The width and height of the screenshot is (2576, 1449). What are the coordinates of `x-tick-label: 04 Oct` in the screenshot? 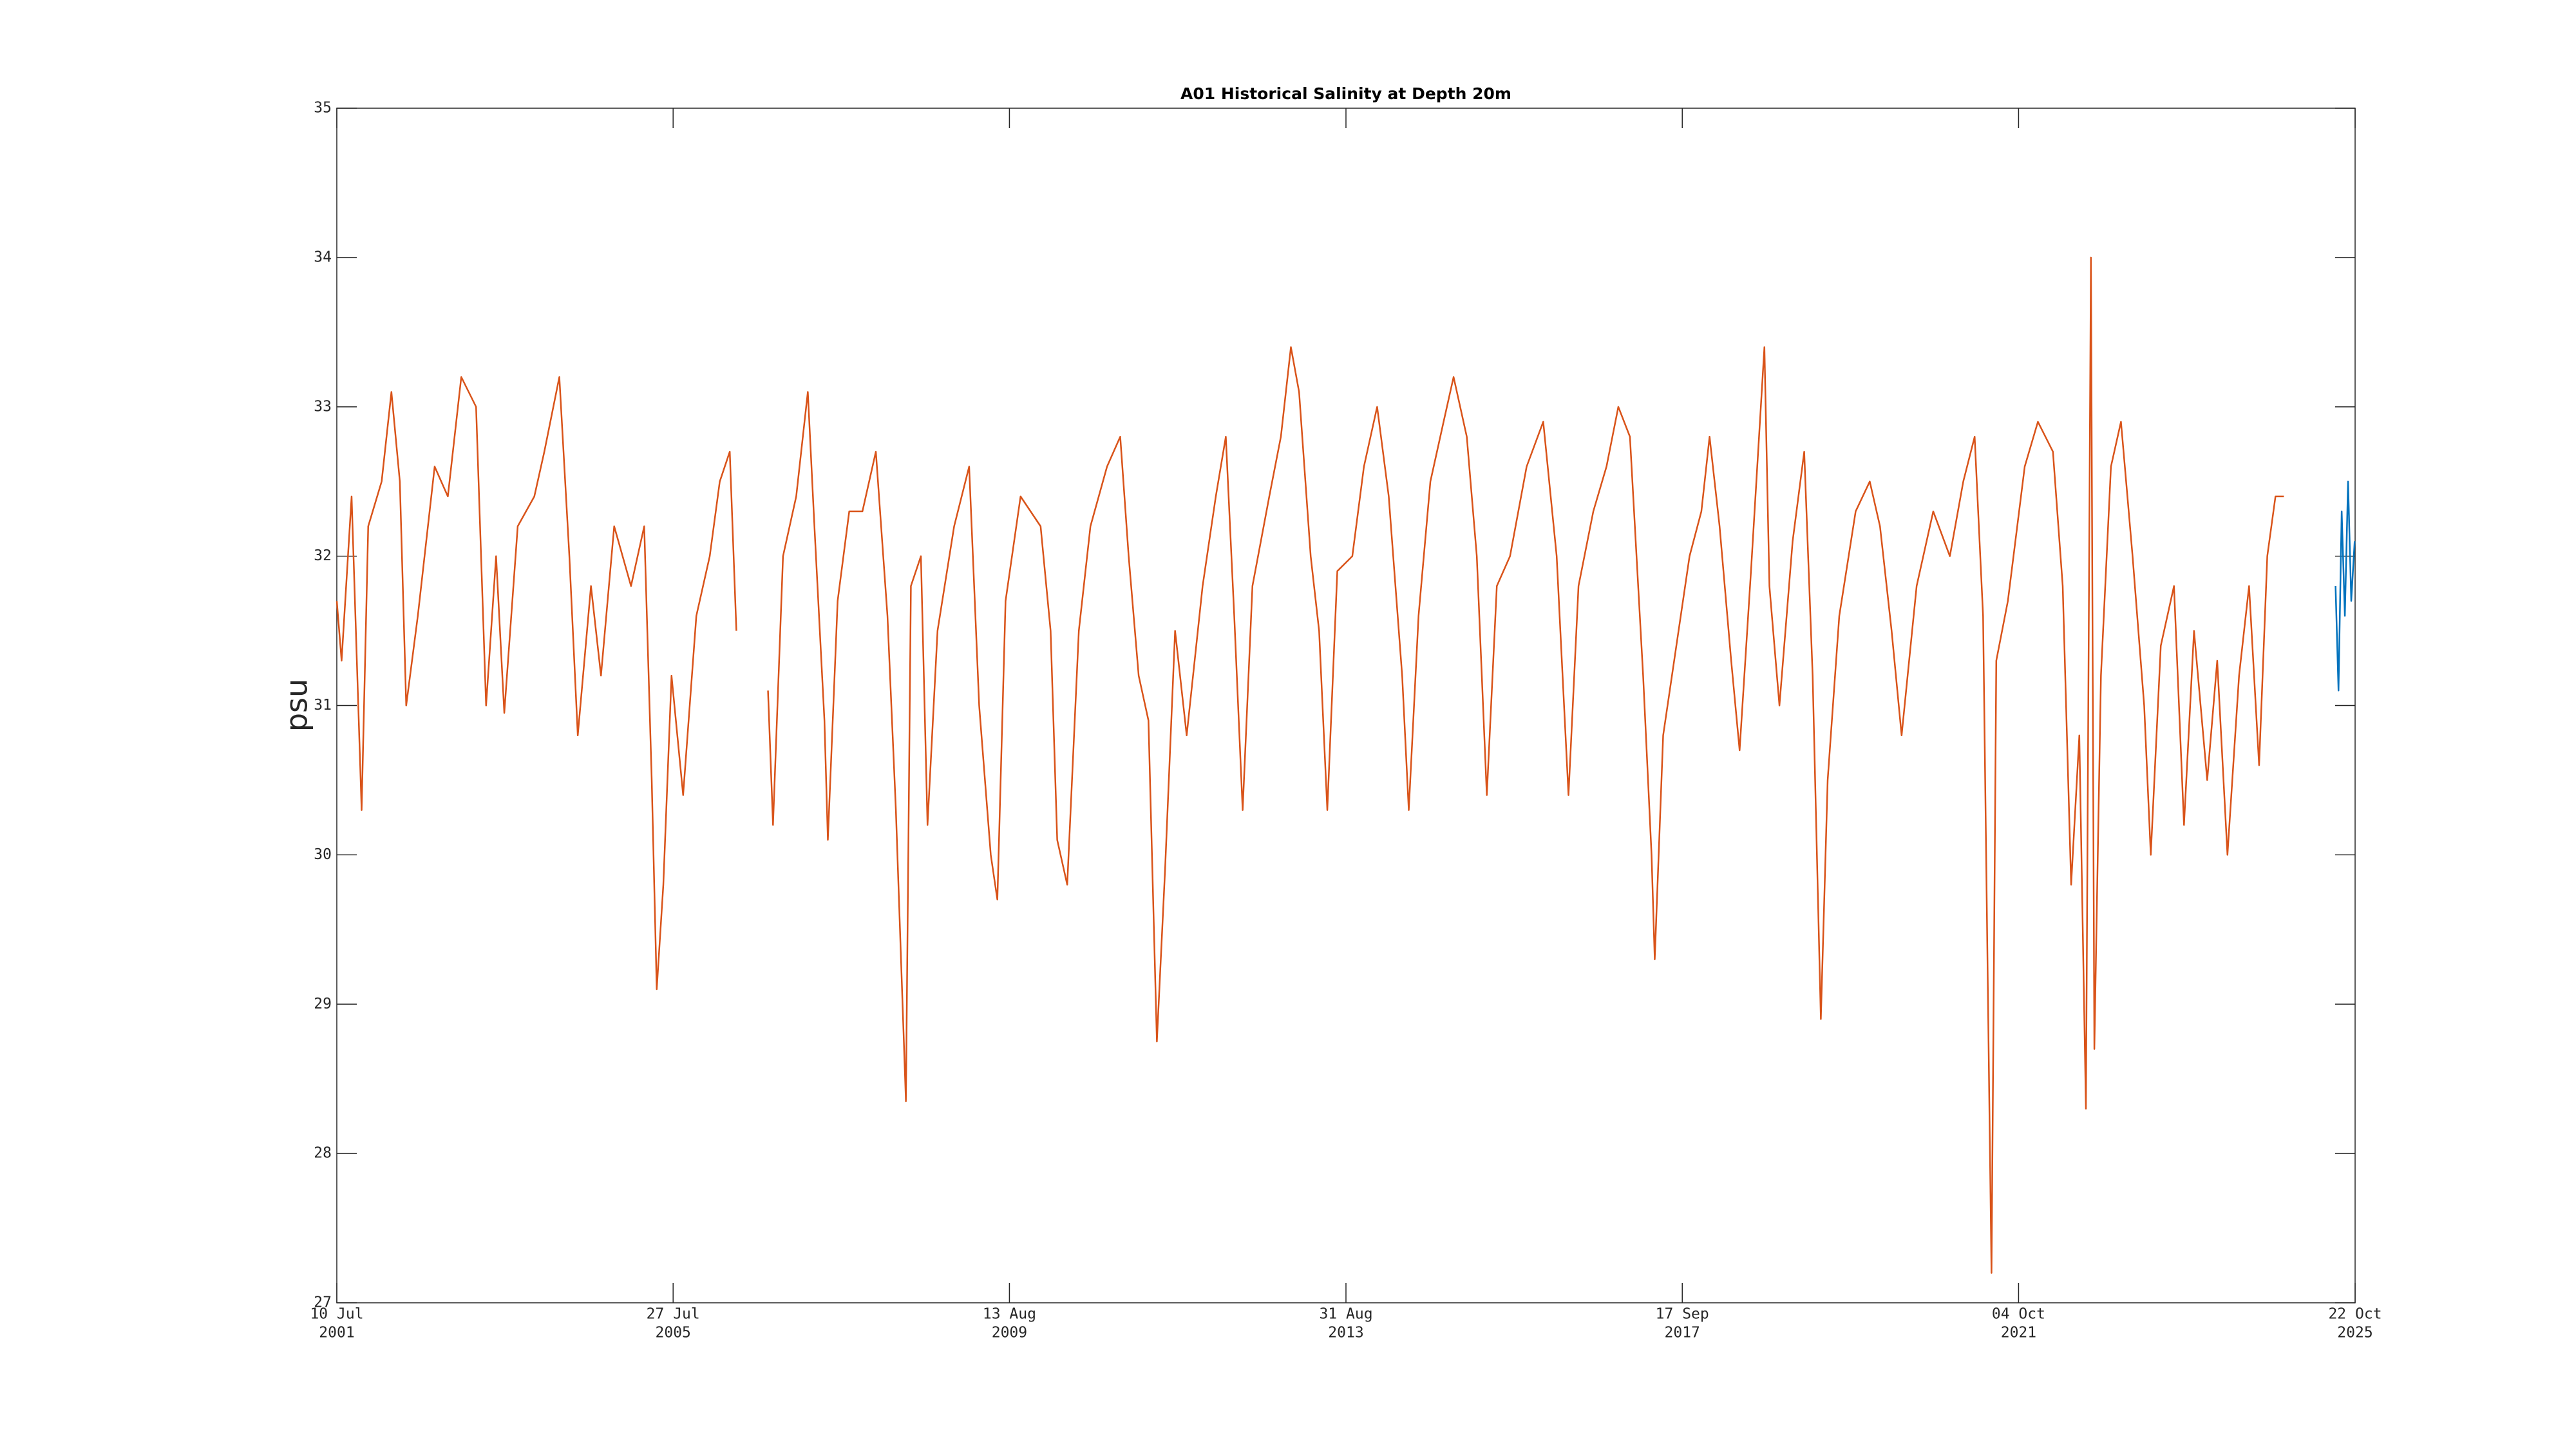 It's located at (2018, 1315).